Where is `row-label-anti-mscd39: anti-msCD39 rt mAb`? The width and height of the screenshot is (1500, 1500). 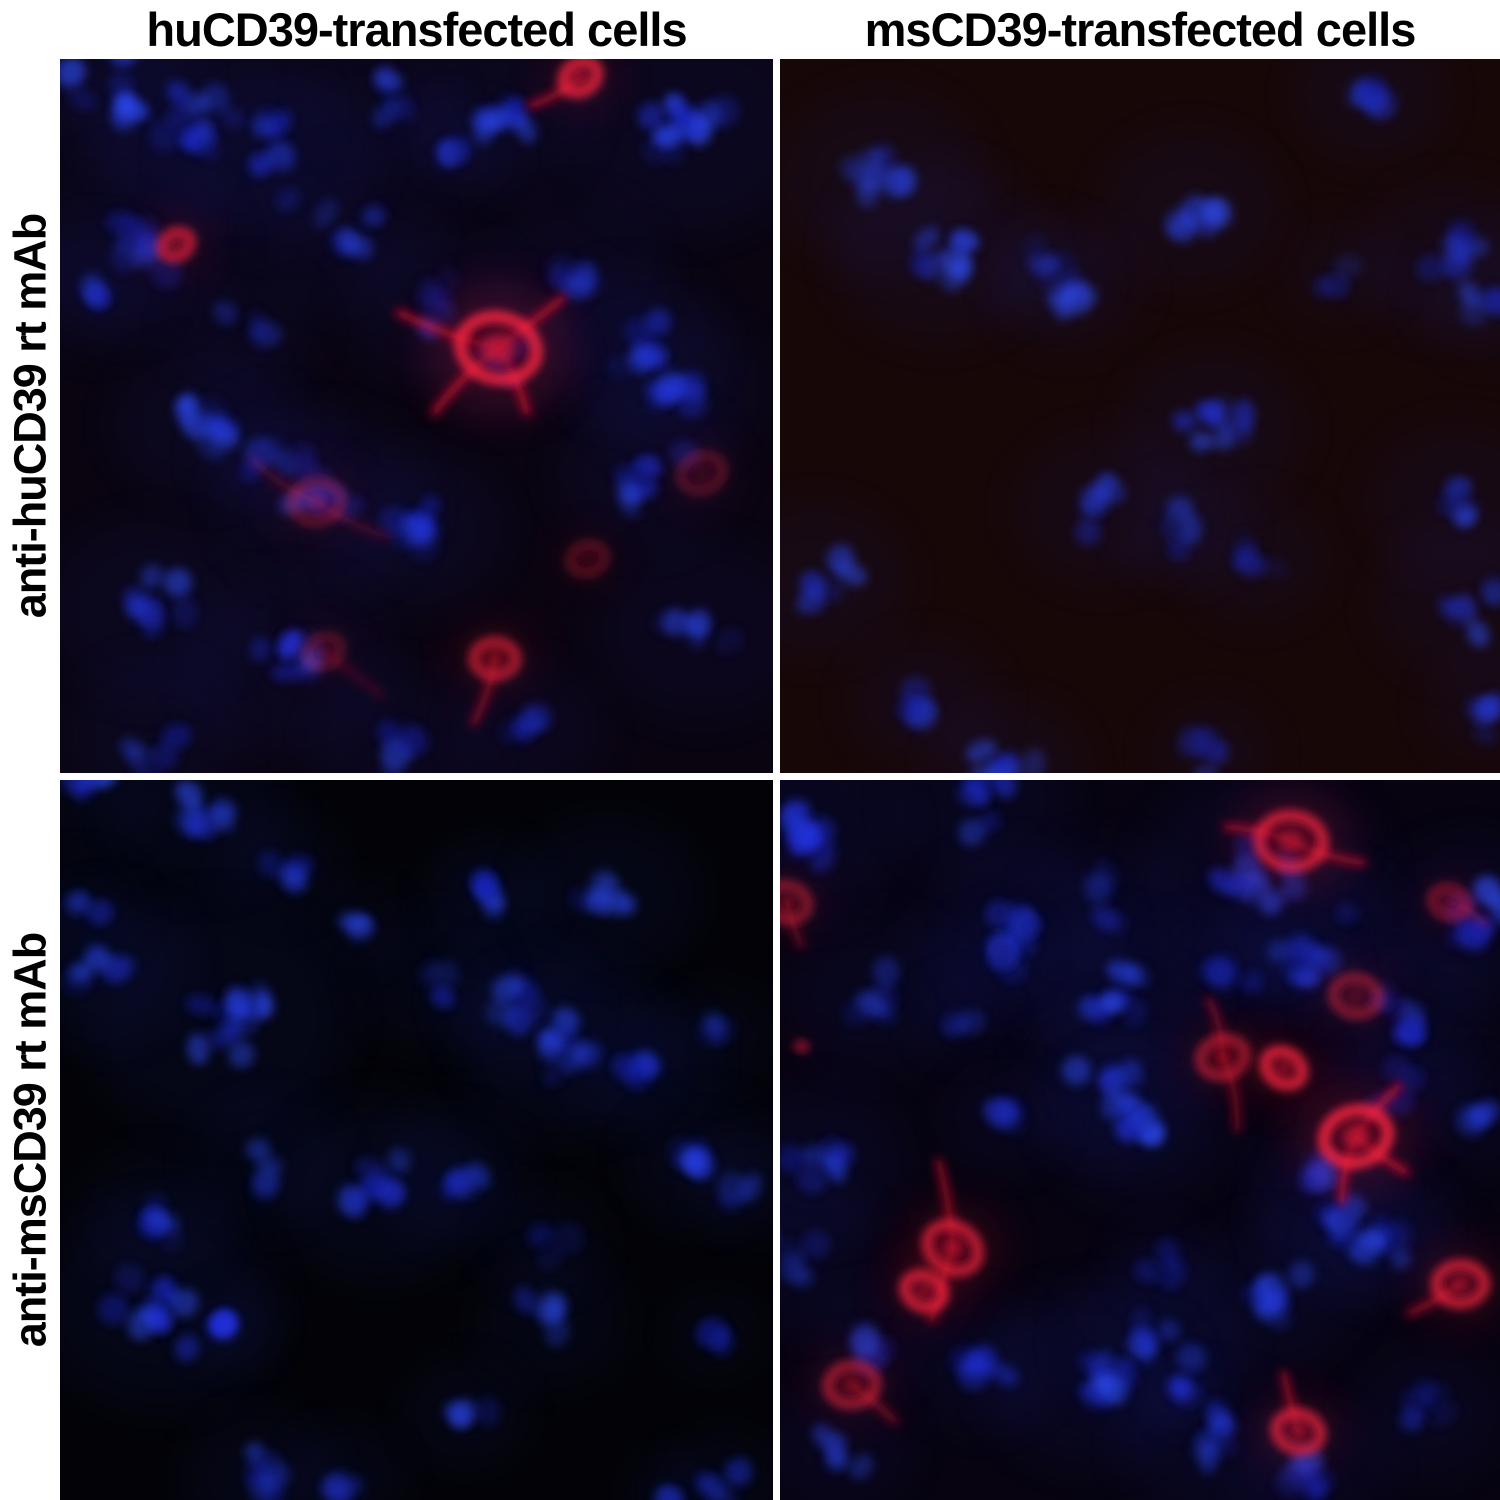
row-label-anti-mscd39: anti-msCD39 rt mAb is located at coordinates (30, 1140).